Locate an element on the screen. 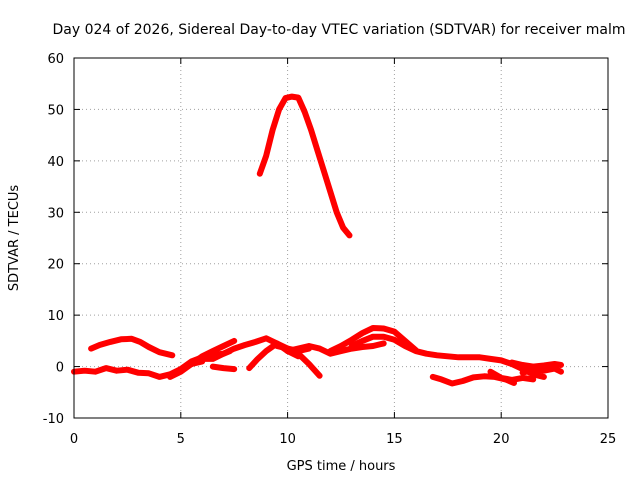 The width and height of the screenshot is (640, 480). y-tick-label: 30 is located at coordinates (55, 213).